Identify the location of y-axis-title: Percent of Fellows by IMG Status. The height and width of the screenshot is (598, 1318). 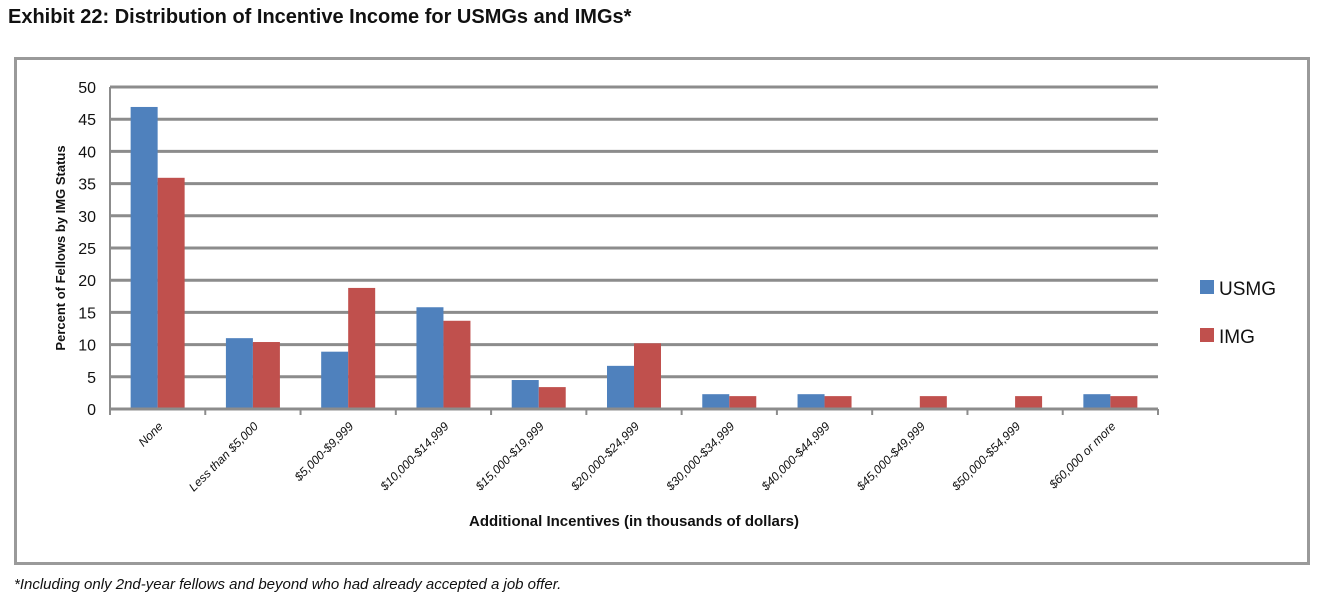
(60, 247).